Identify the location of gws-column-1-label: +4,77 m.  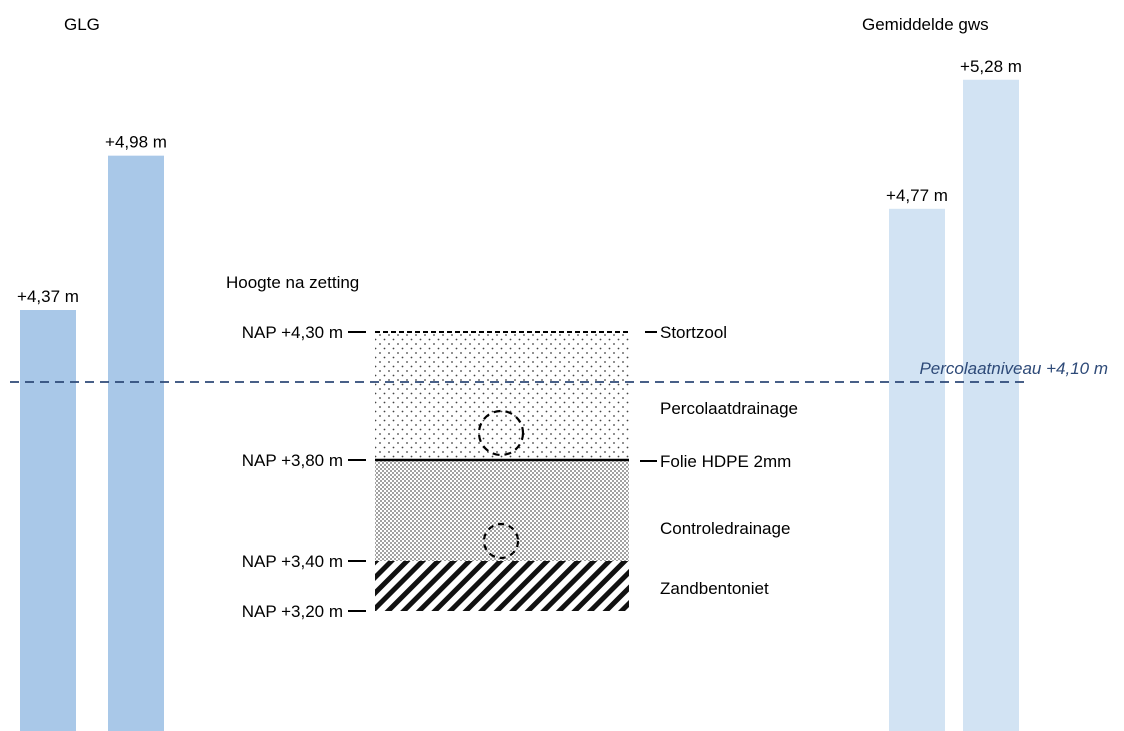
(917, 195).